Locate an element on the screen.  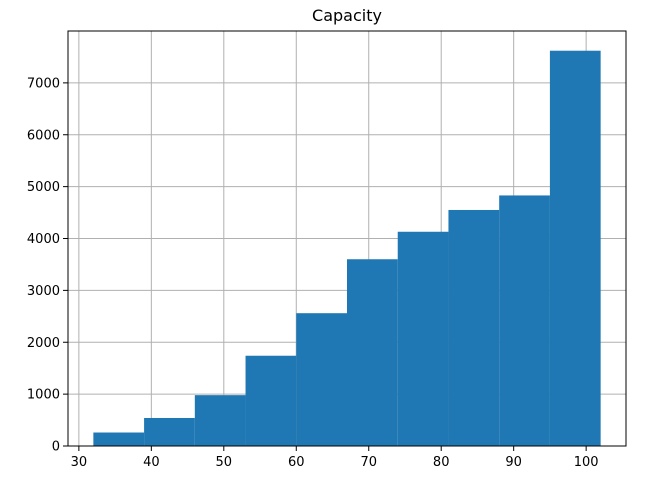
x-tick-label: 40 is located at coordinates (151, 462).